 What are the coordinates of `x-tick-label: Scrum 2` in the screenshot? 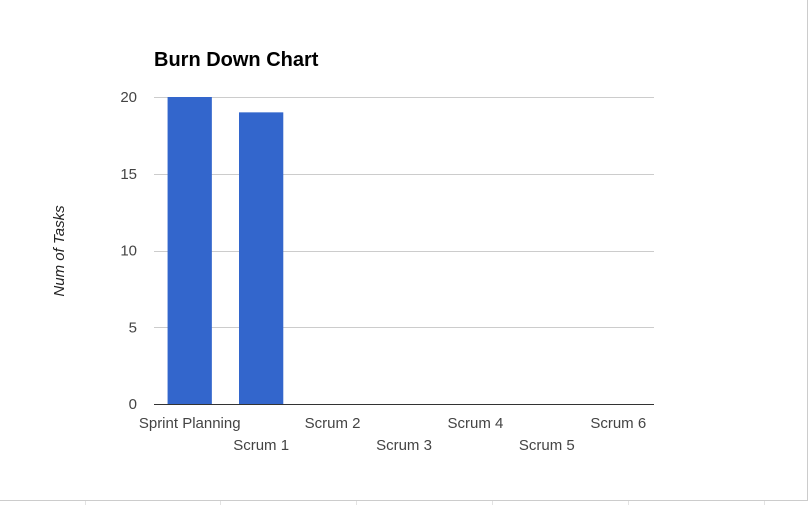 It's located at (333, 423).